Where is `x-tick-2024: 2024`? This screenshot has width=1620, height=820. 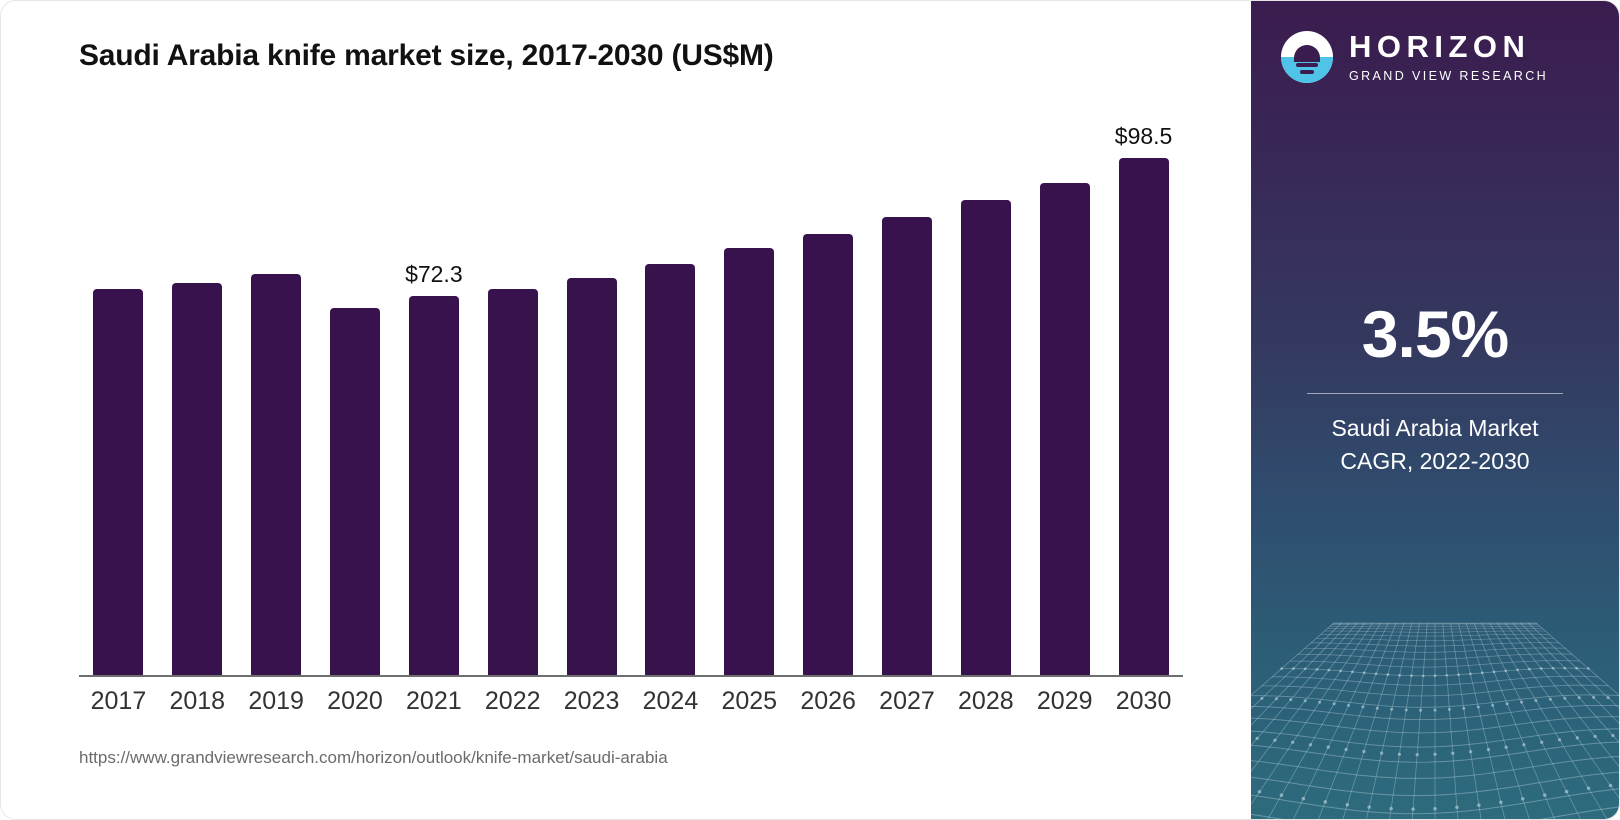
x-tick-2024: 2024 is located at coordinates (670, 701).